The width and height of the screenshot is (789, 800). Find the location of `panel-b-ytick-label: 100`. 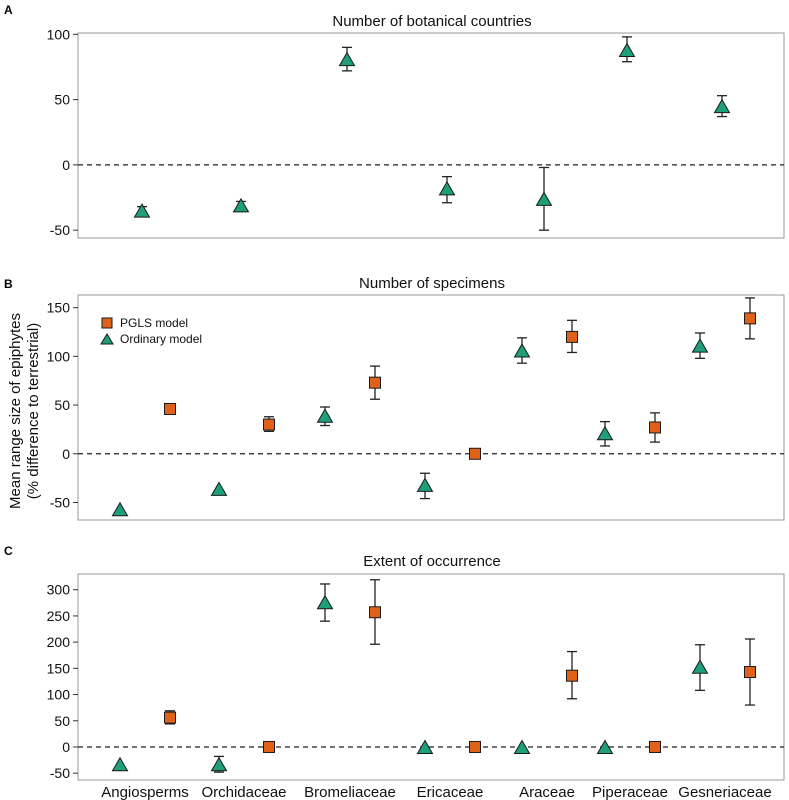

panel-b-ytick-label: 100 is located at coordinates (59, 356).